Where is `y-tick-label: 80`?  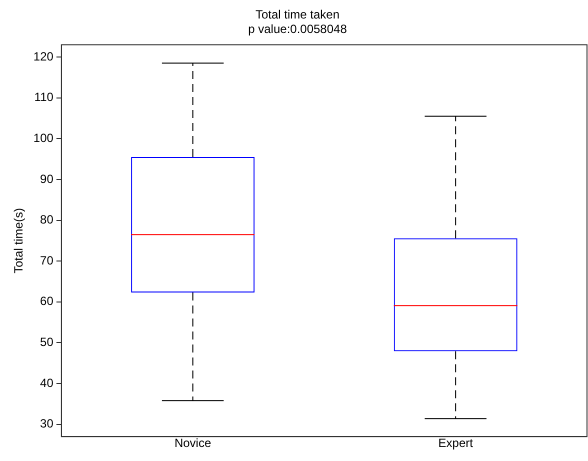 y-tick-label: 80 is located at coordinates (47, 219).